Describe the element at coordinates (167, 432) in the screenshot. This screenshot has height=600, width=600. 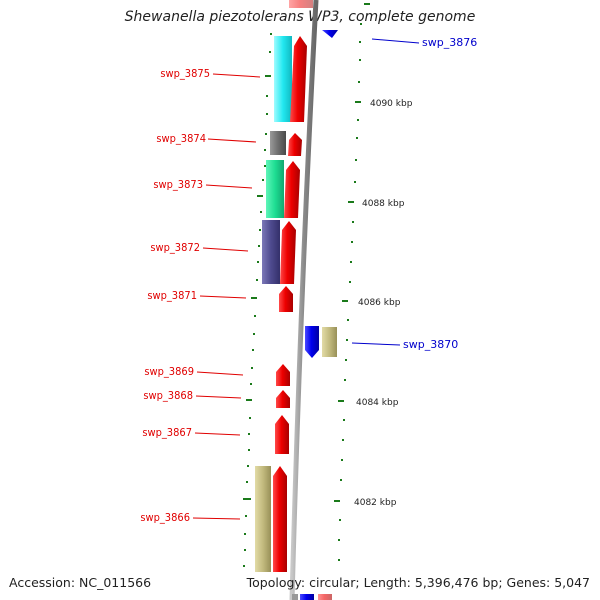
I see `label-swp_3867: swp_3867` at that location.